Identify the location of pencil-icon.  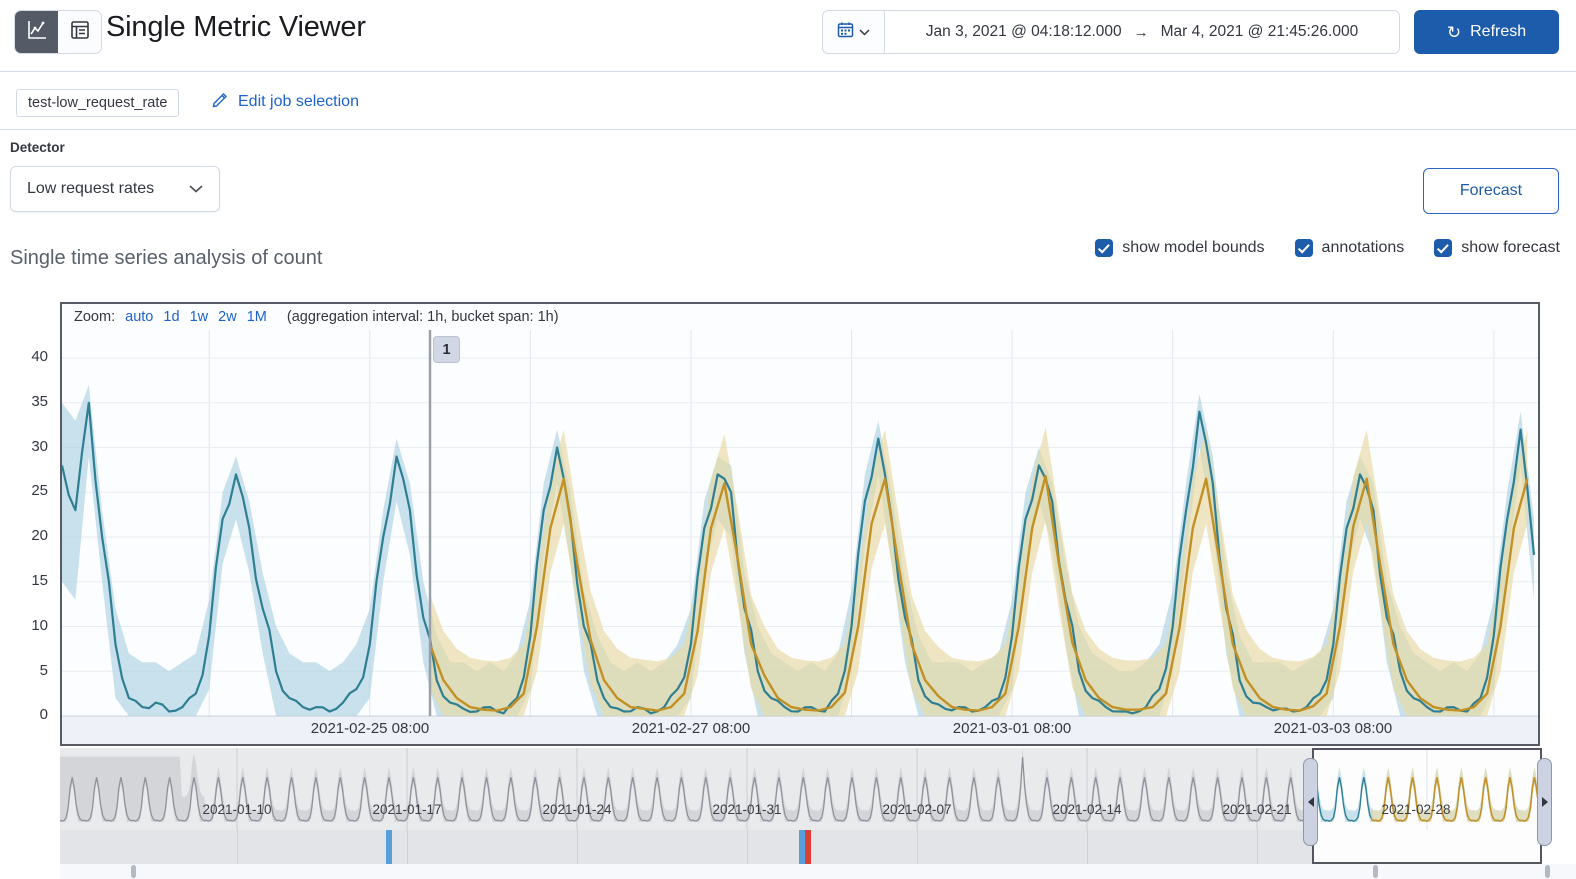
(220, 102).